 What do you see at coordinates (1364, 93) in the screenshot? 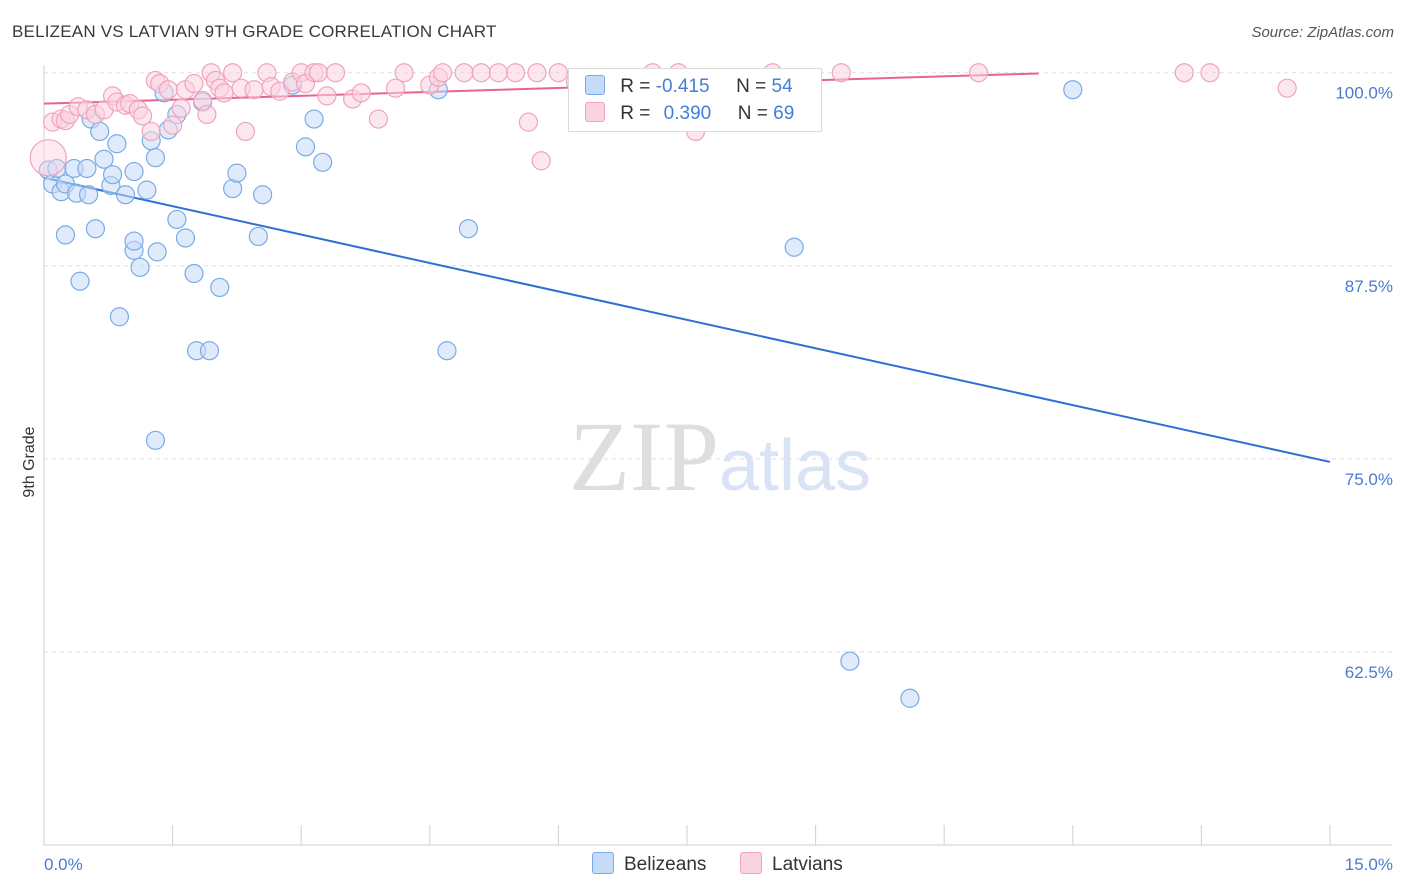
I see `y-tick-label: 100.0%` at bounding box center [1364, 93].